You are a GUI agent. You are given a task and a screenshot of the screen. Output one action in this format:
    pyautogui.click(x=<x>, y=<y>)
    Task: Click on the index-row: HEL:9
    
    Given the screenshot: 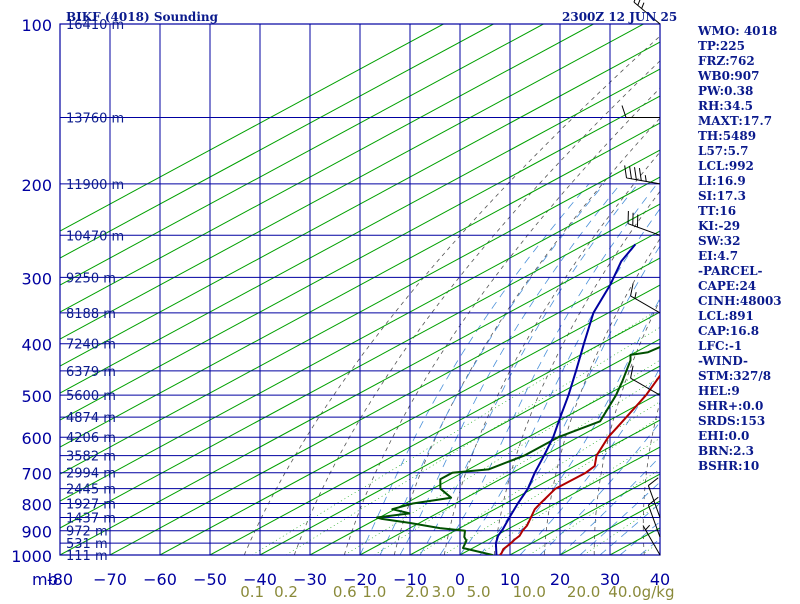 What is the action you would take?
    pyautogui.click(x=748, y=391)
    